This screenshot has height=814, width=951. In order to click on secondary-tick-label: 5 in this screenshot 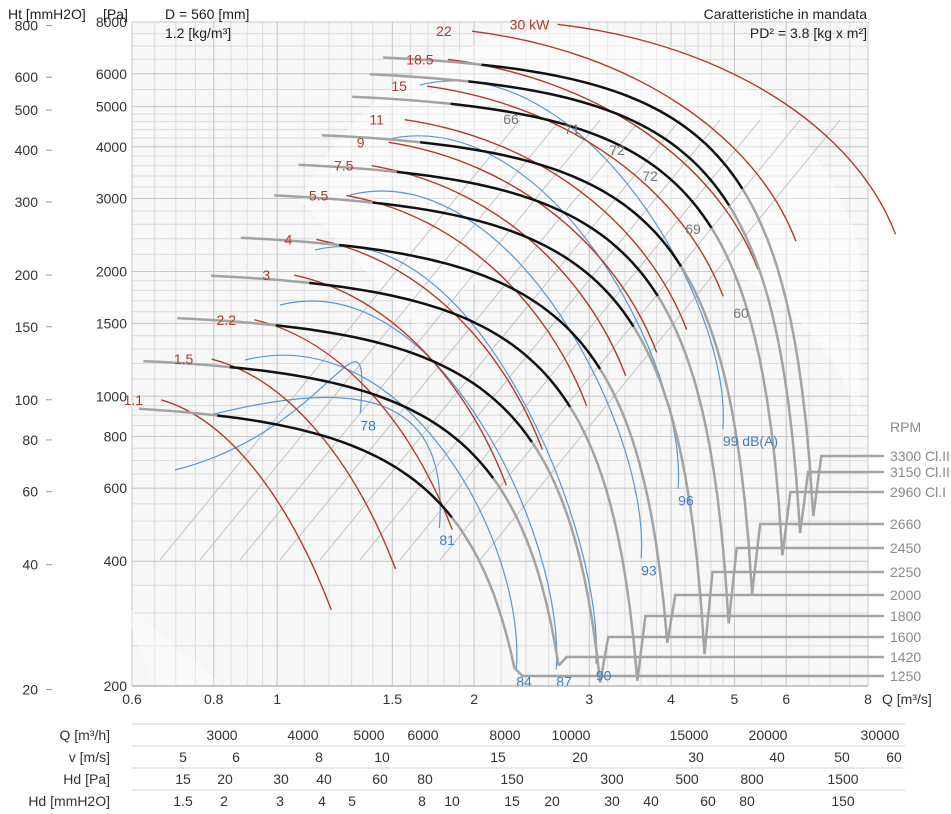, I will do `click(183, 757)`.